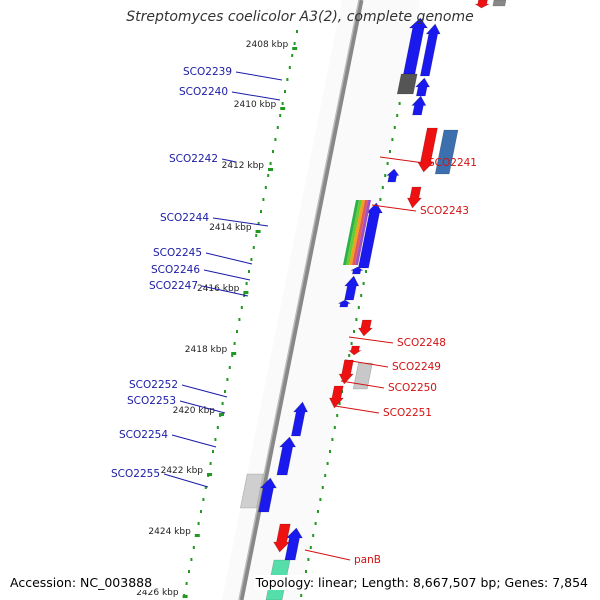  What do you see at coordinates (81, 582) in the screenshot?
I see `accession-text: Accession: NC_003888` at bounding box center [81, 582].